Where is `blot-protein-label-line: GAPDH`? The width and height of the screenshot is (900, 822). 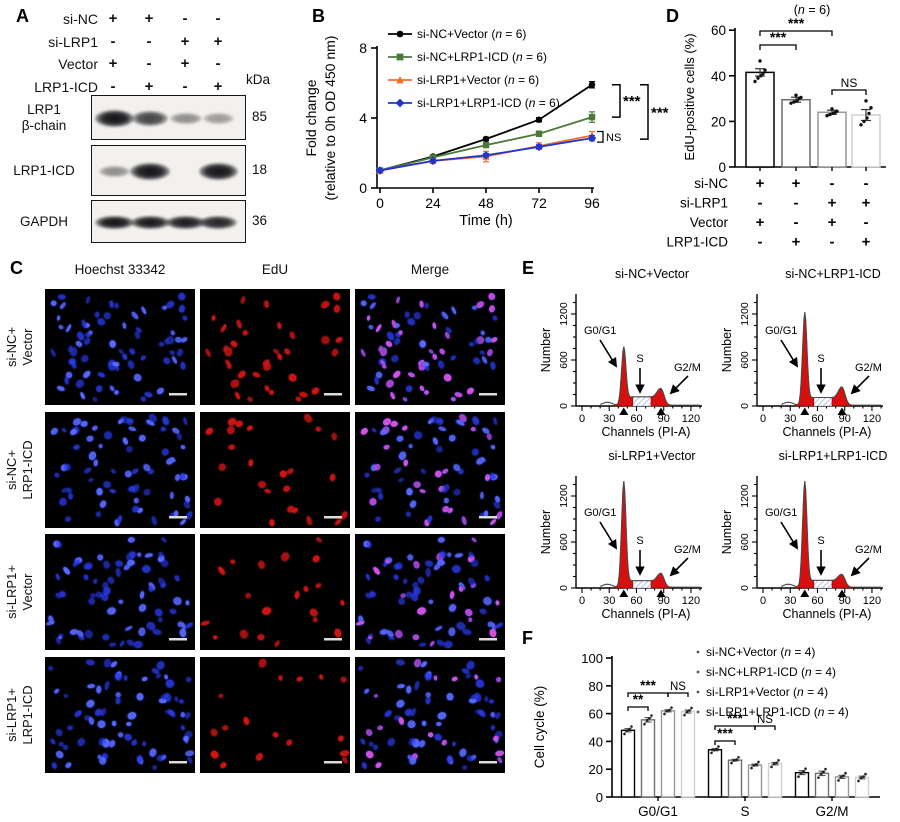
blot-protein-label-line: GAPDH is located at coordinates (43, 221).